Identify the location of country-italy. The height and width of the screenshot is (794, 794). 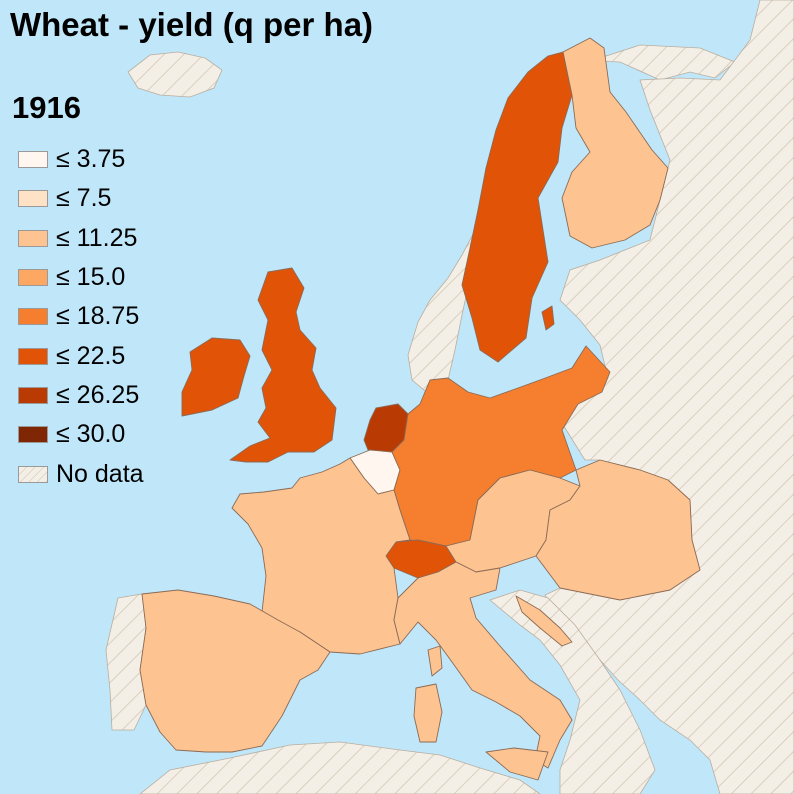
(483, 665).